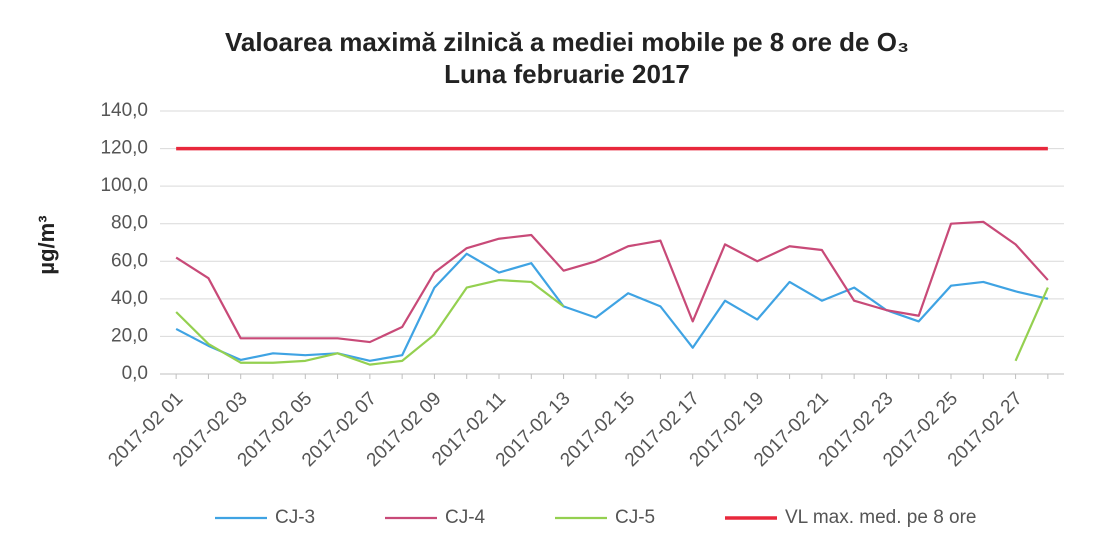 The image size is (1114, 542). Describe the element at coordinates (612, 322) in the screenshot. I see `series-line` at that location.